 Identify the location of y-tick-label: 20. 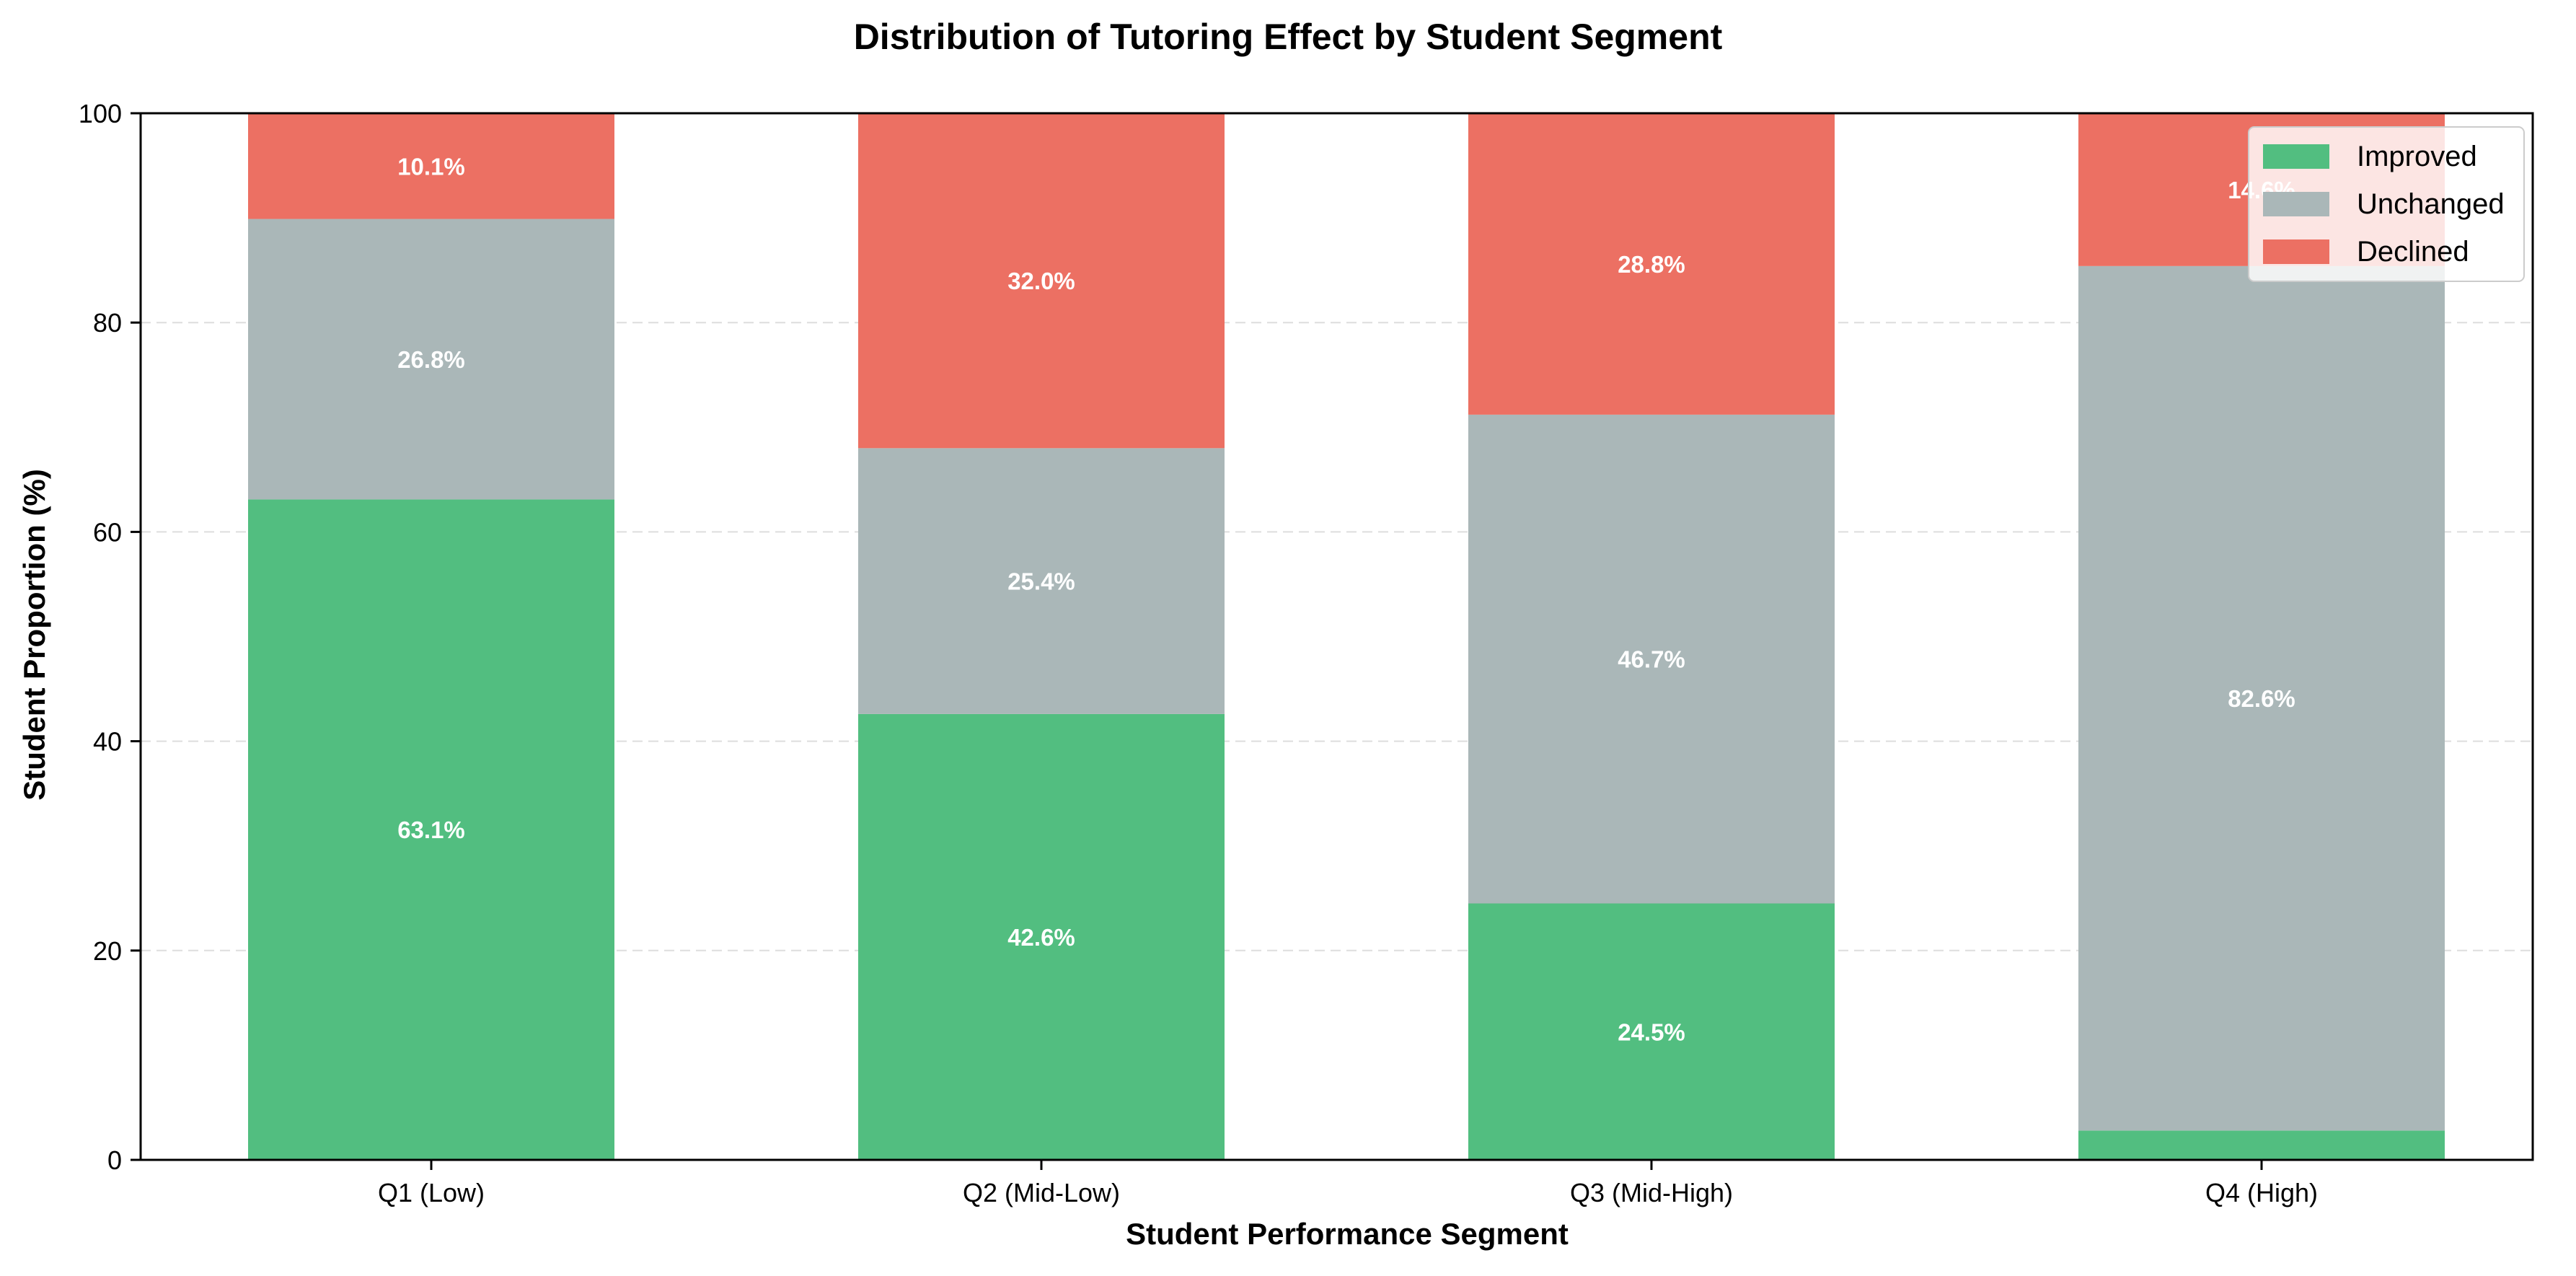
(107, 951).